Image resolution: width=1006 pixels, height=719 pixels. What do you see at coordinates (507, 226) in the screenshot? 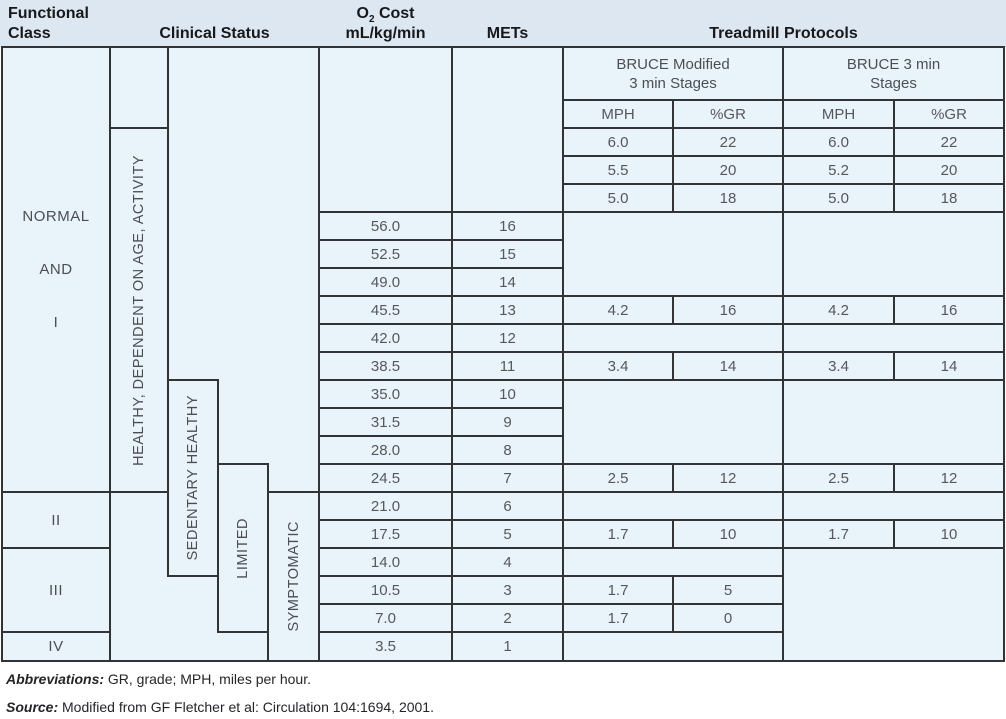
I see `mets-cell: 16` at bounding box center [507, 226].